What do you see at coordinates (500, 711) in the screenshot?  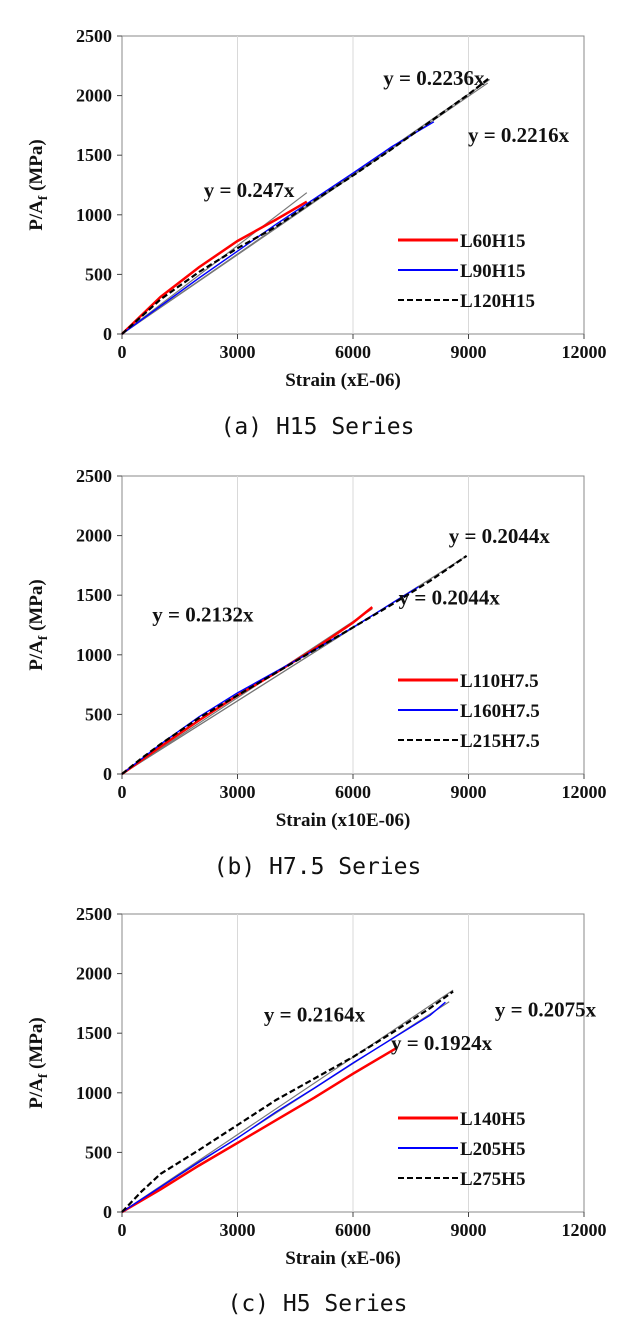 I see `legend-label: L160H7.5` at bounding box center [500, 711].